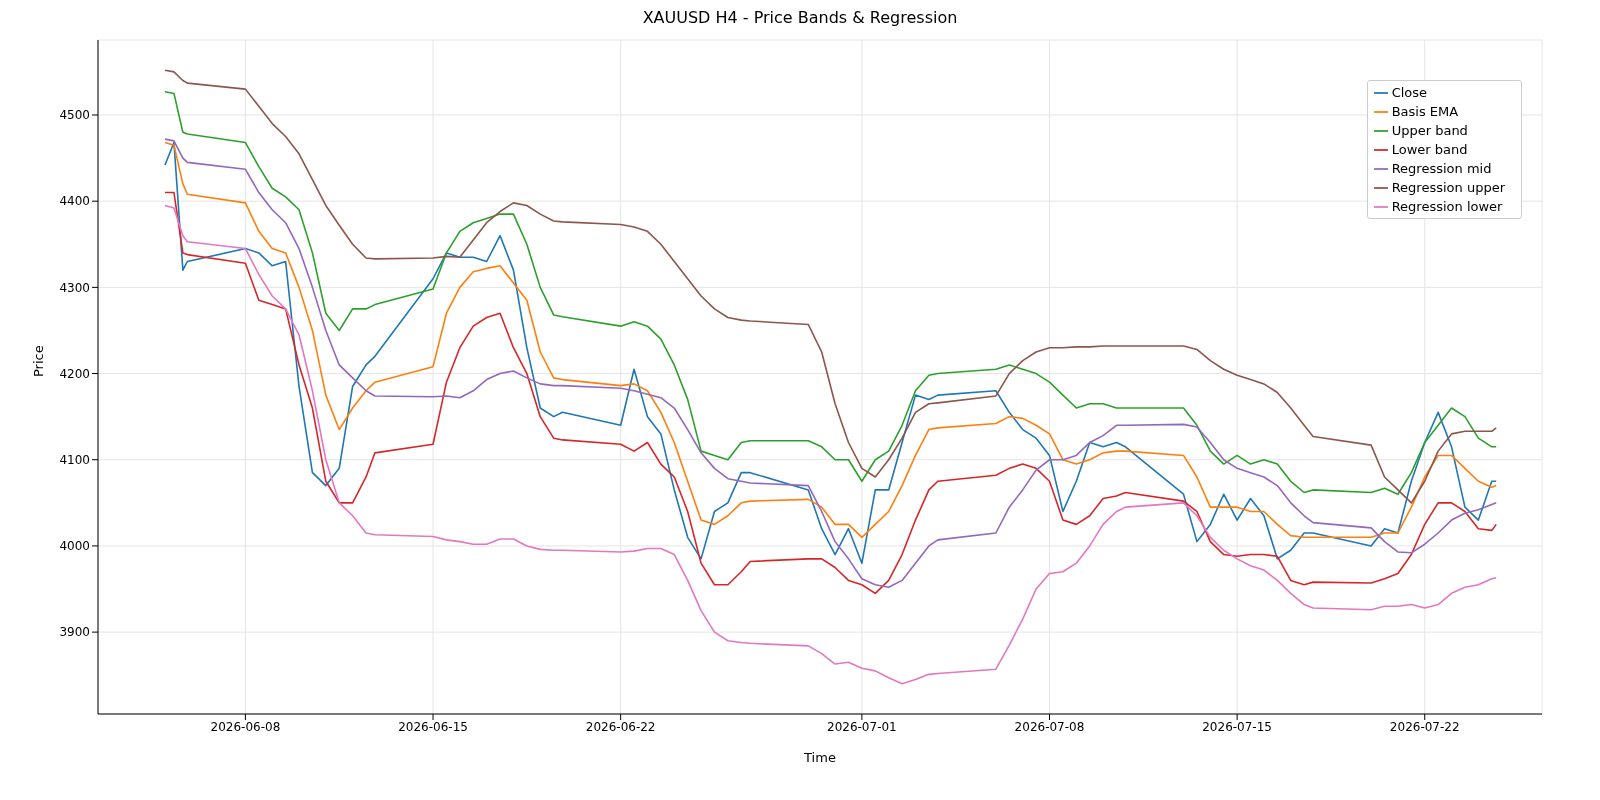 The height and width of the screenshot is (800, 1600). Describe the element at coordinates (1409, 92) in the screenshot. I see `legend-label: Close` at that location.